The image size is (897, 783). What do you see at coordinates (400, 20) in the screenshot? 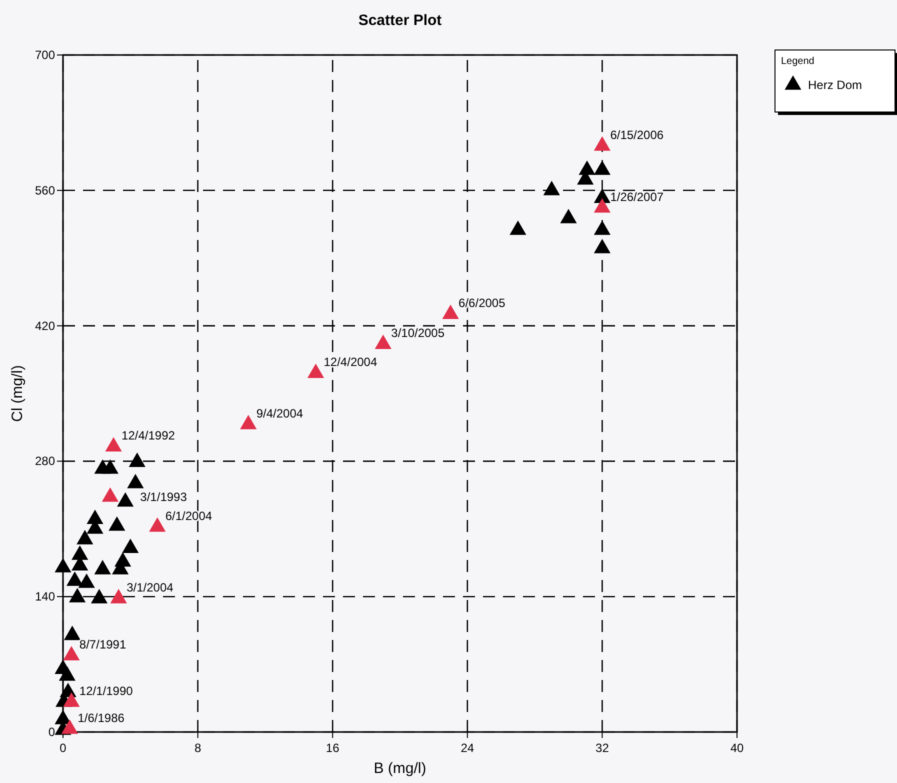
I see `chart-title: Scatter Plot` at bounding box center [400, 20].